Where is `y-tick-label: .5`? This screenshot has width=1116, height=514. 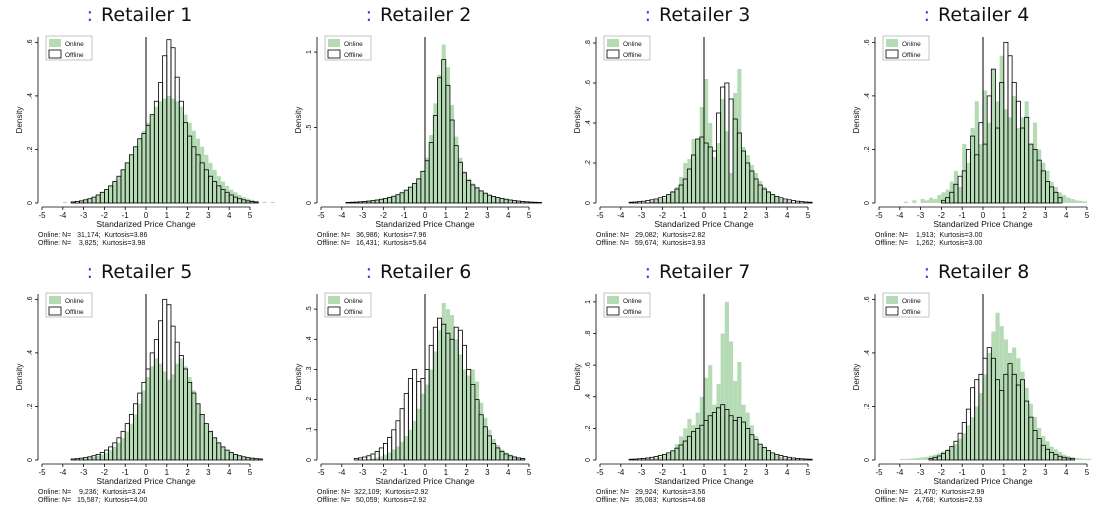 y-tick-label: .5 is located at coordinates (309, 128).